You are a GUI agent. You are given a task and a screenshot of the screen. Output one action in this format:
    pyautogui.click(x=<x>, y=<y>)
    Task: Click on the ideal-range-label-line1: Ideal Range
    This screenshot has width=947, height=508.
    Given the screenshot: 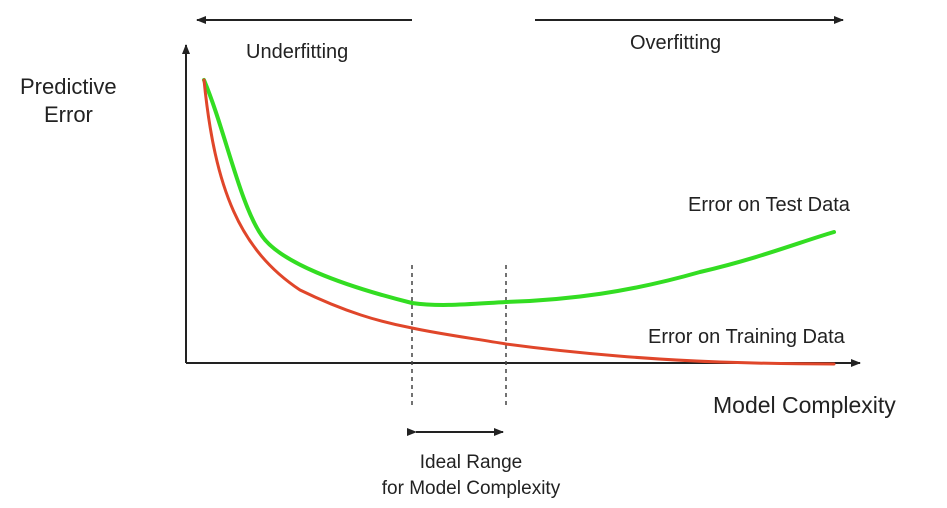 What is the action you would take?
    pyautogui.click(x=471, y=462)
    